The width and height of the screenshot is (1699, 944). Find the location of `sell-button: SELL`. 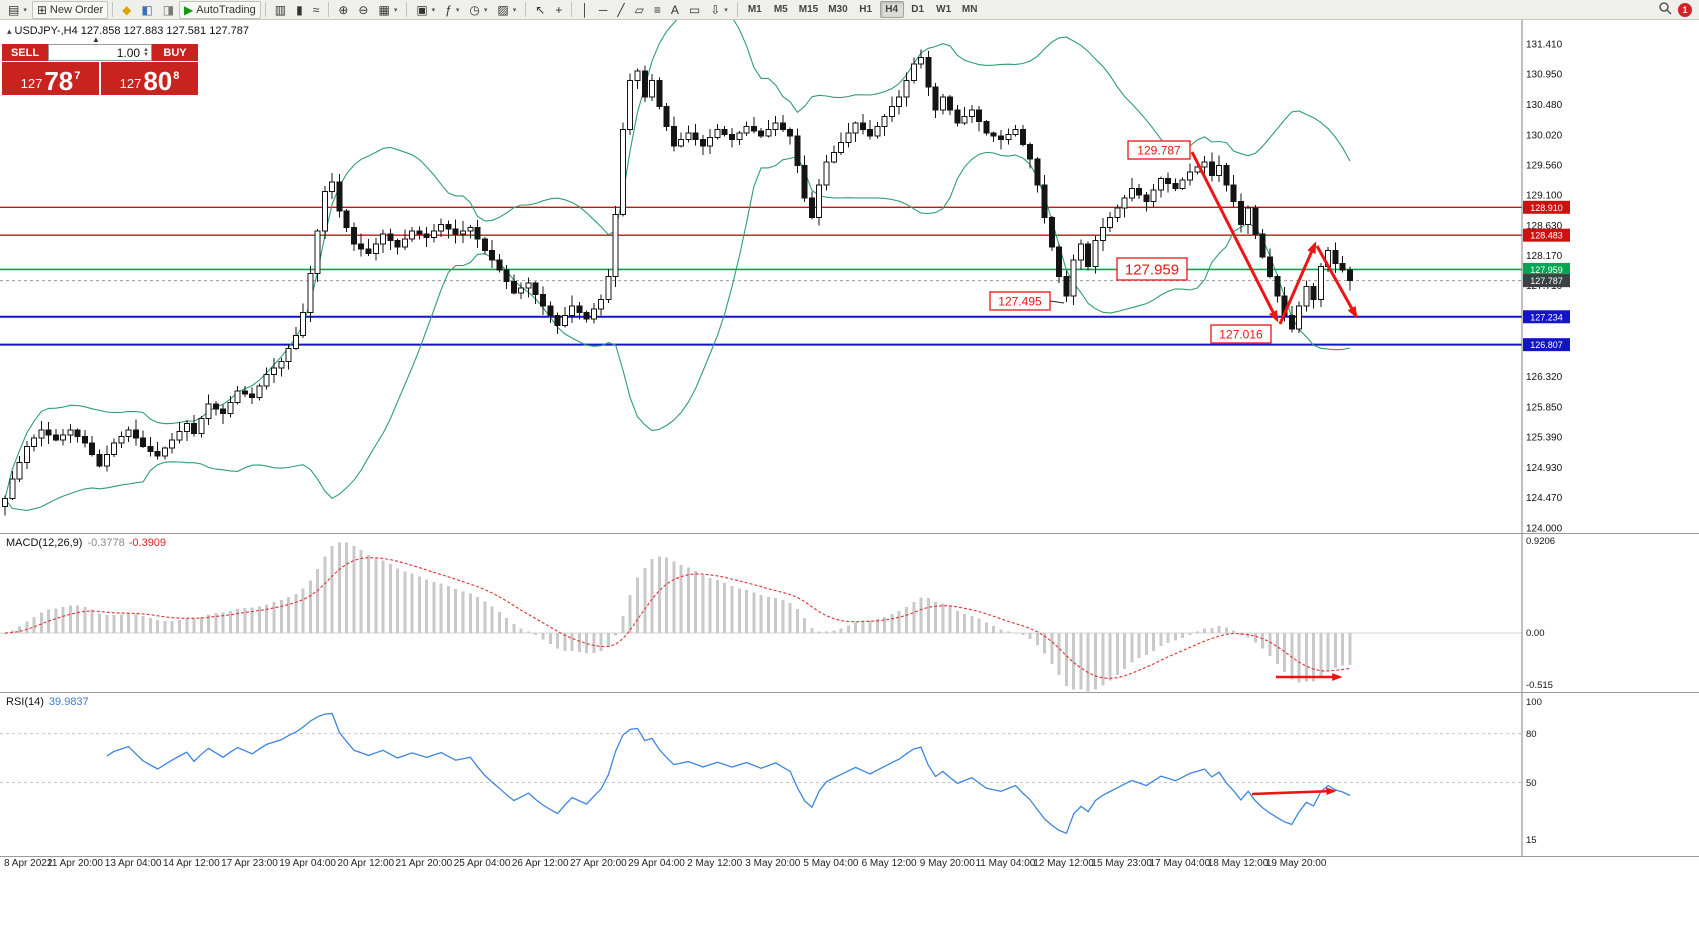

sell-button: SELL is located at coordinates (25, 52).